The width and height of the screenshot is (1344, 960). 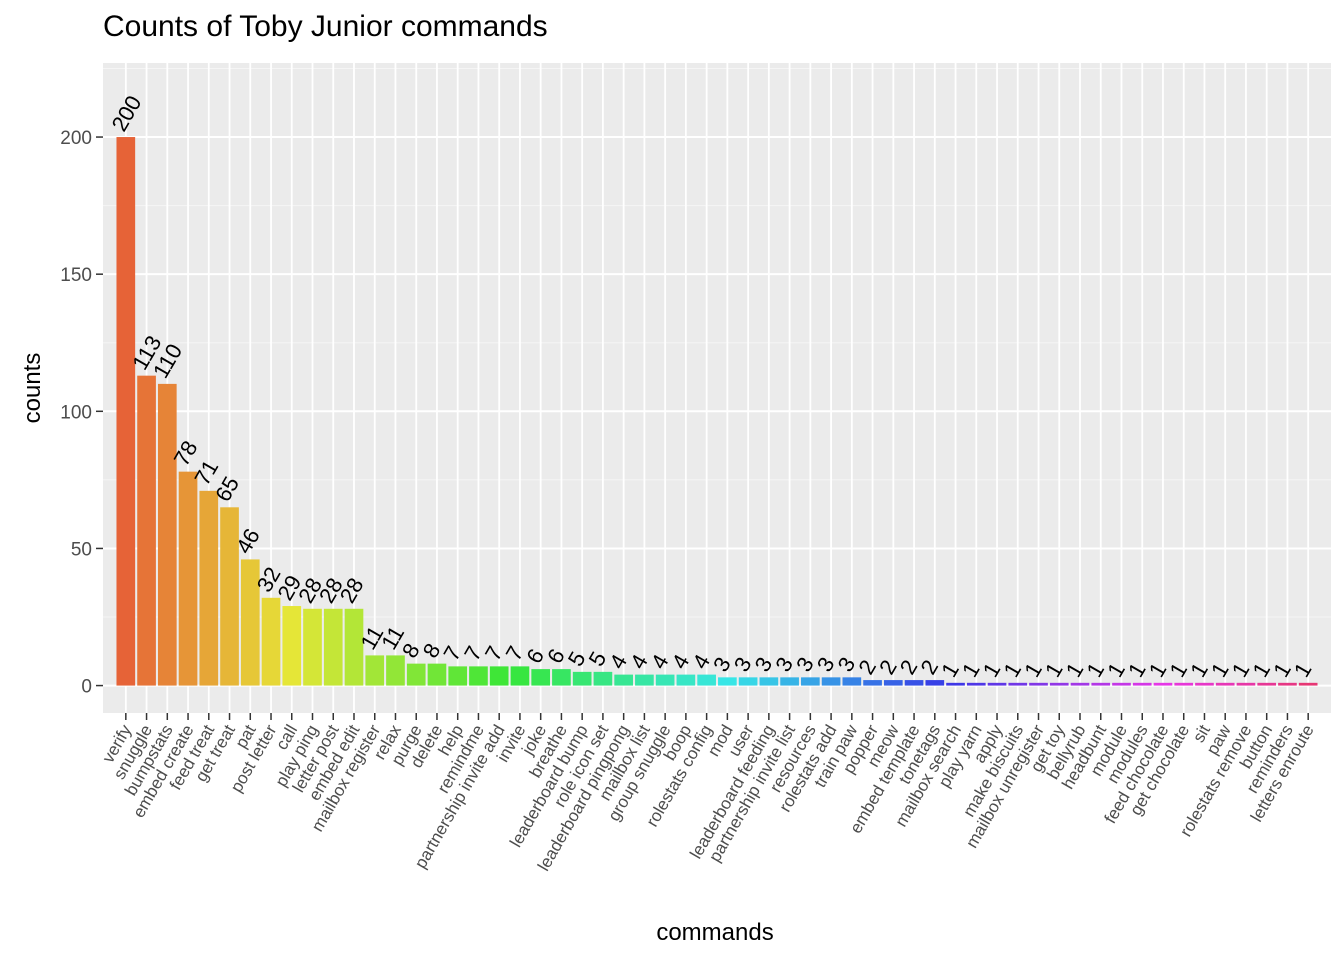 I want to click on y-tick-label: 0, so click(x=86, y=687).